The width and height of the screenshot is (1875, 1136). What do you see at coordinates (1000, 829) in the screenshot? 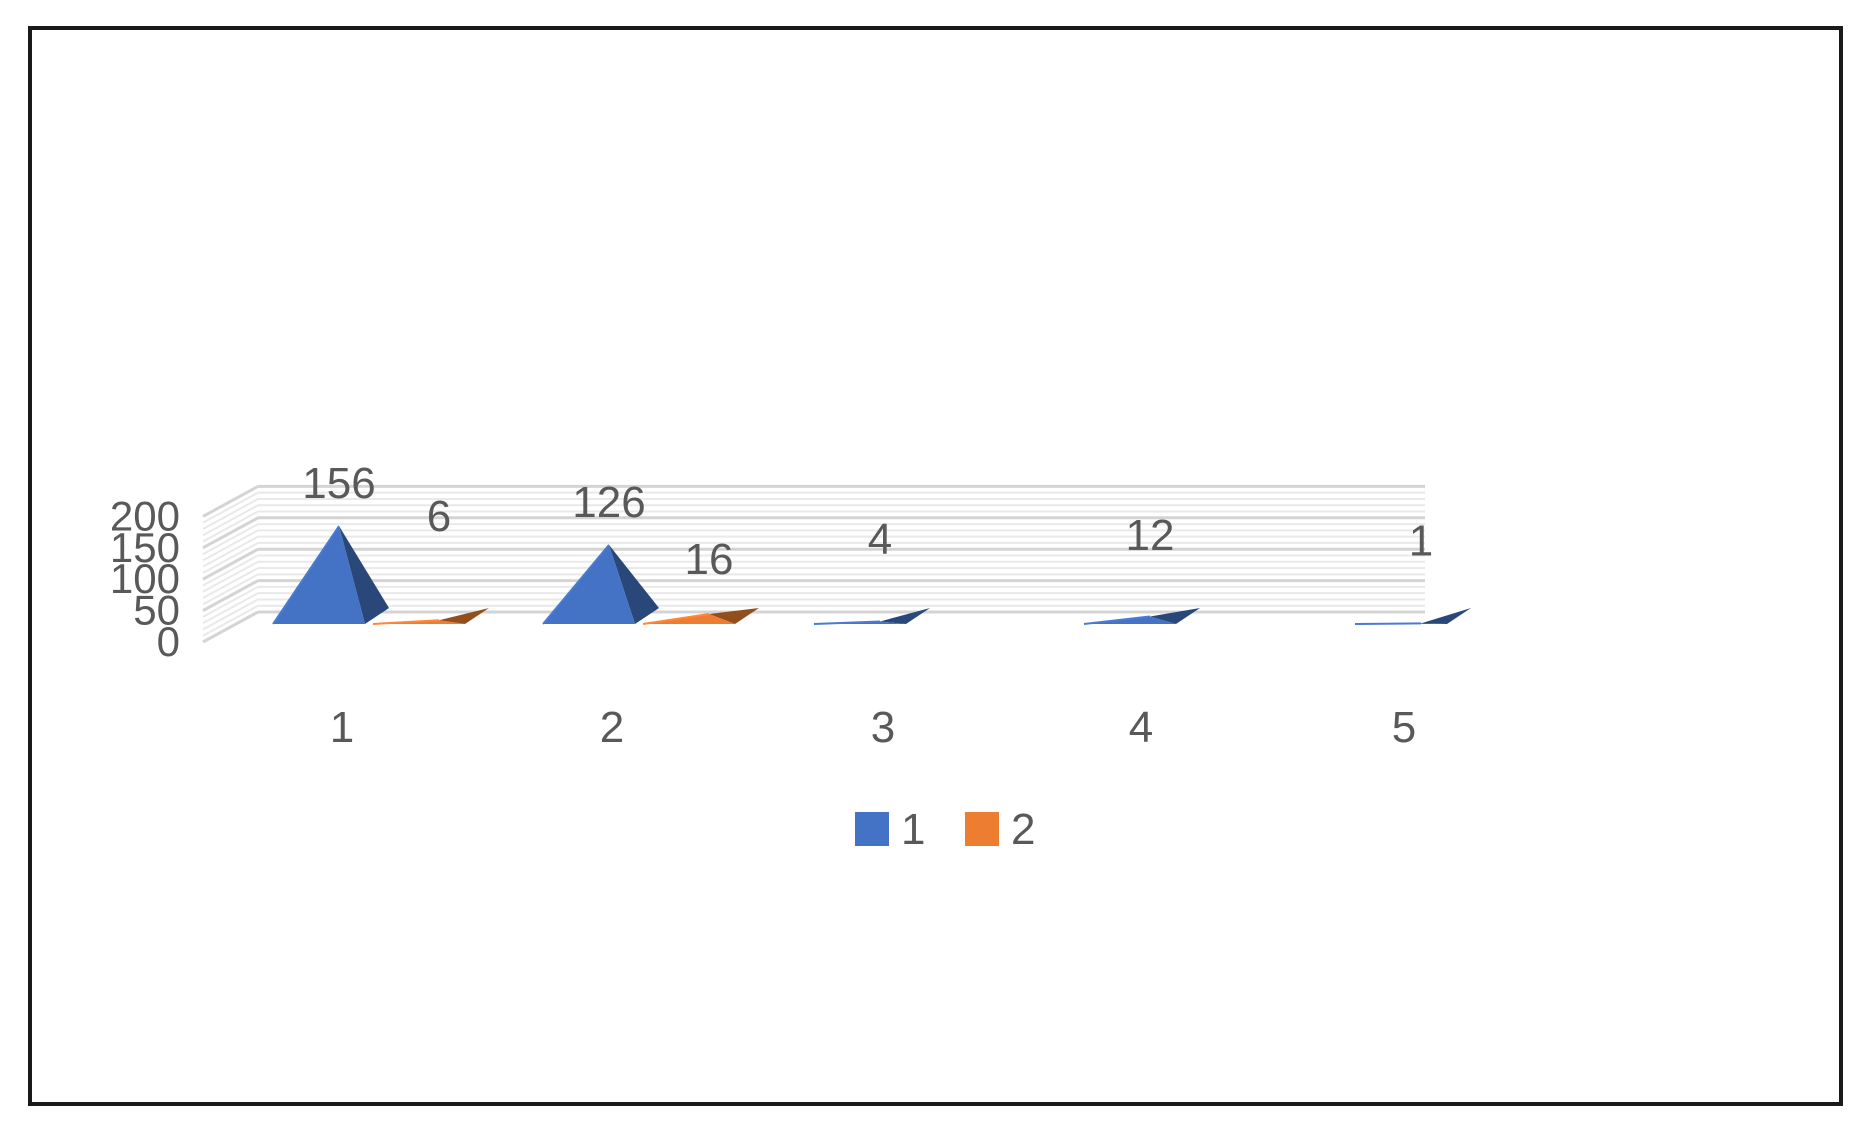
I see `legend-item-2: 2` at bounding box center [1000, 829].